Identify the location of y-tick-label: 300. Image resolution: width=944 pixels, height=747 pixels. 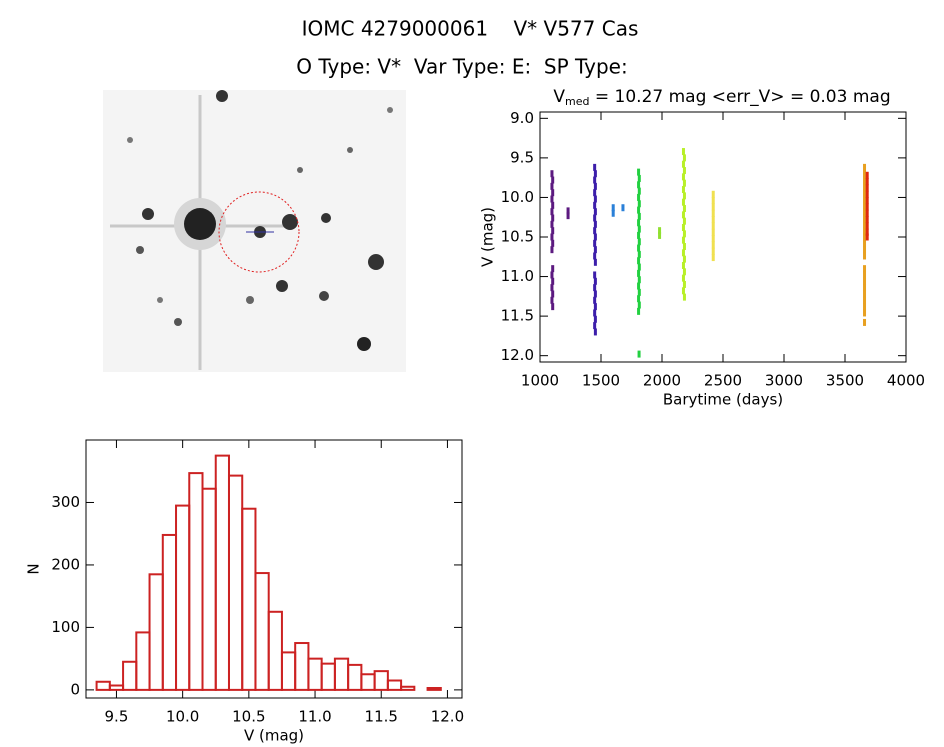
(65, 502).